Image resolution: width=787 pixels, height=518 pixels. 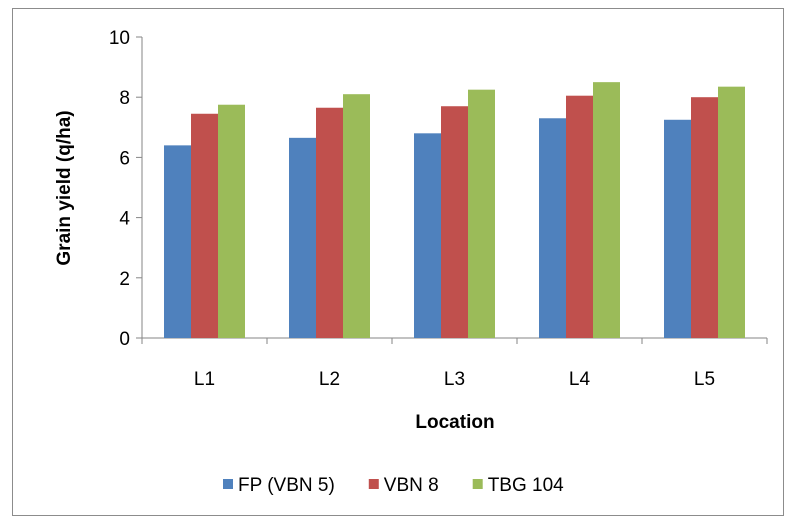 I want to click on legend: FP (VBN 5) VBN 8 TBG 104, so click(x=393, y=485).